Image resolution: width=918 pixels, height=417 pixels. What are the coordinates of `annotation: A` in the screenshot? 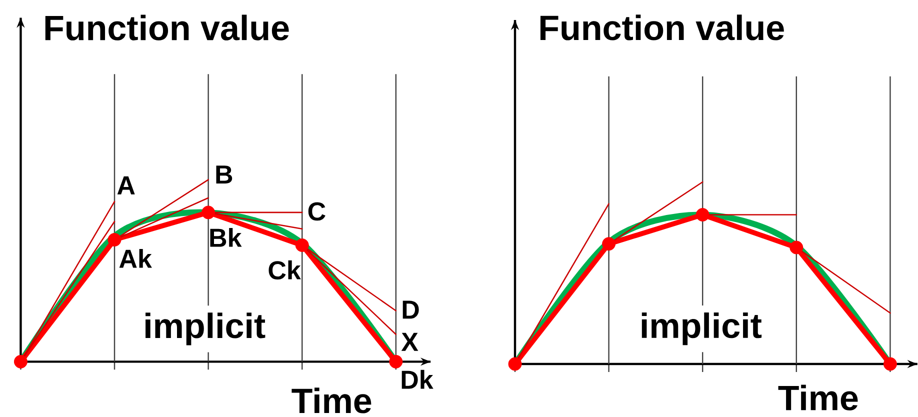 It's located at (126, 185).